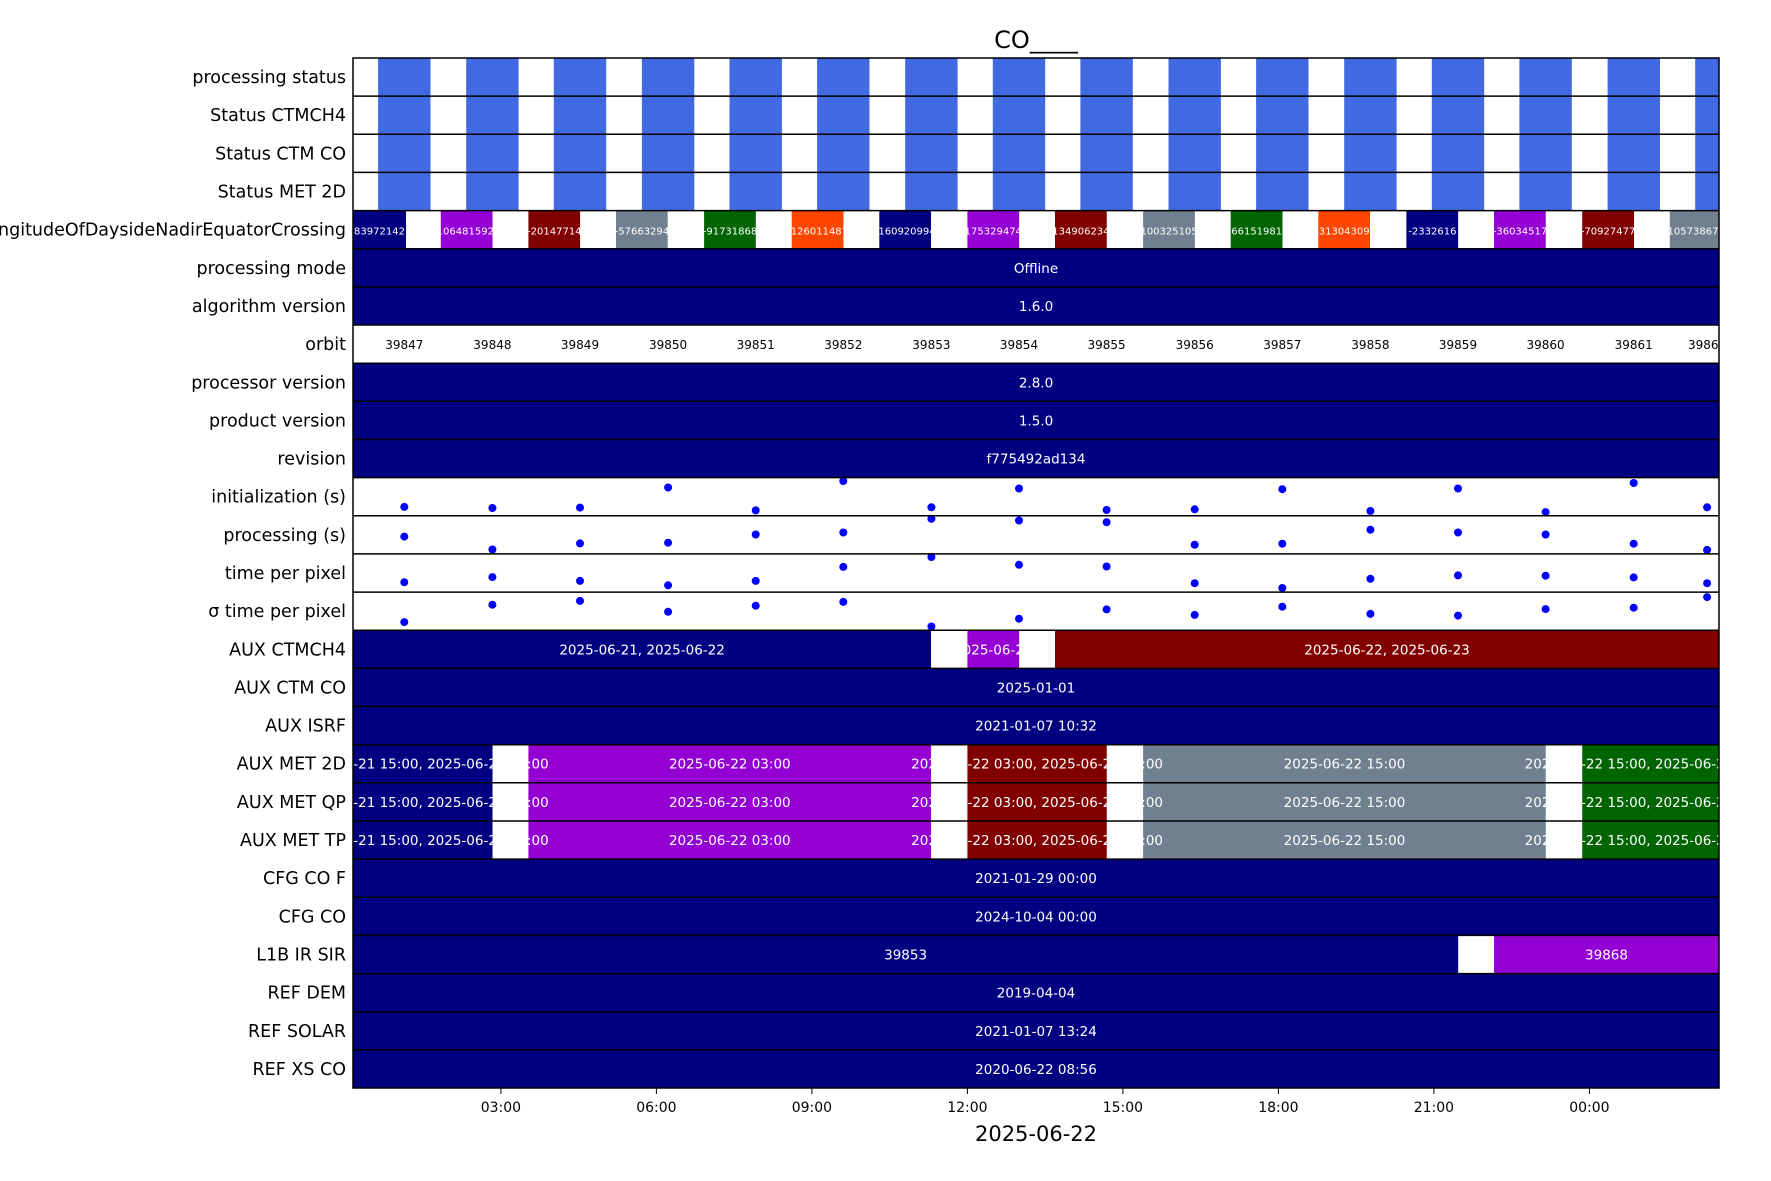 The image size is (1771, 1181). I want to click on segment-label: -57663294, so click(642, 232).